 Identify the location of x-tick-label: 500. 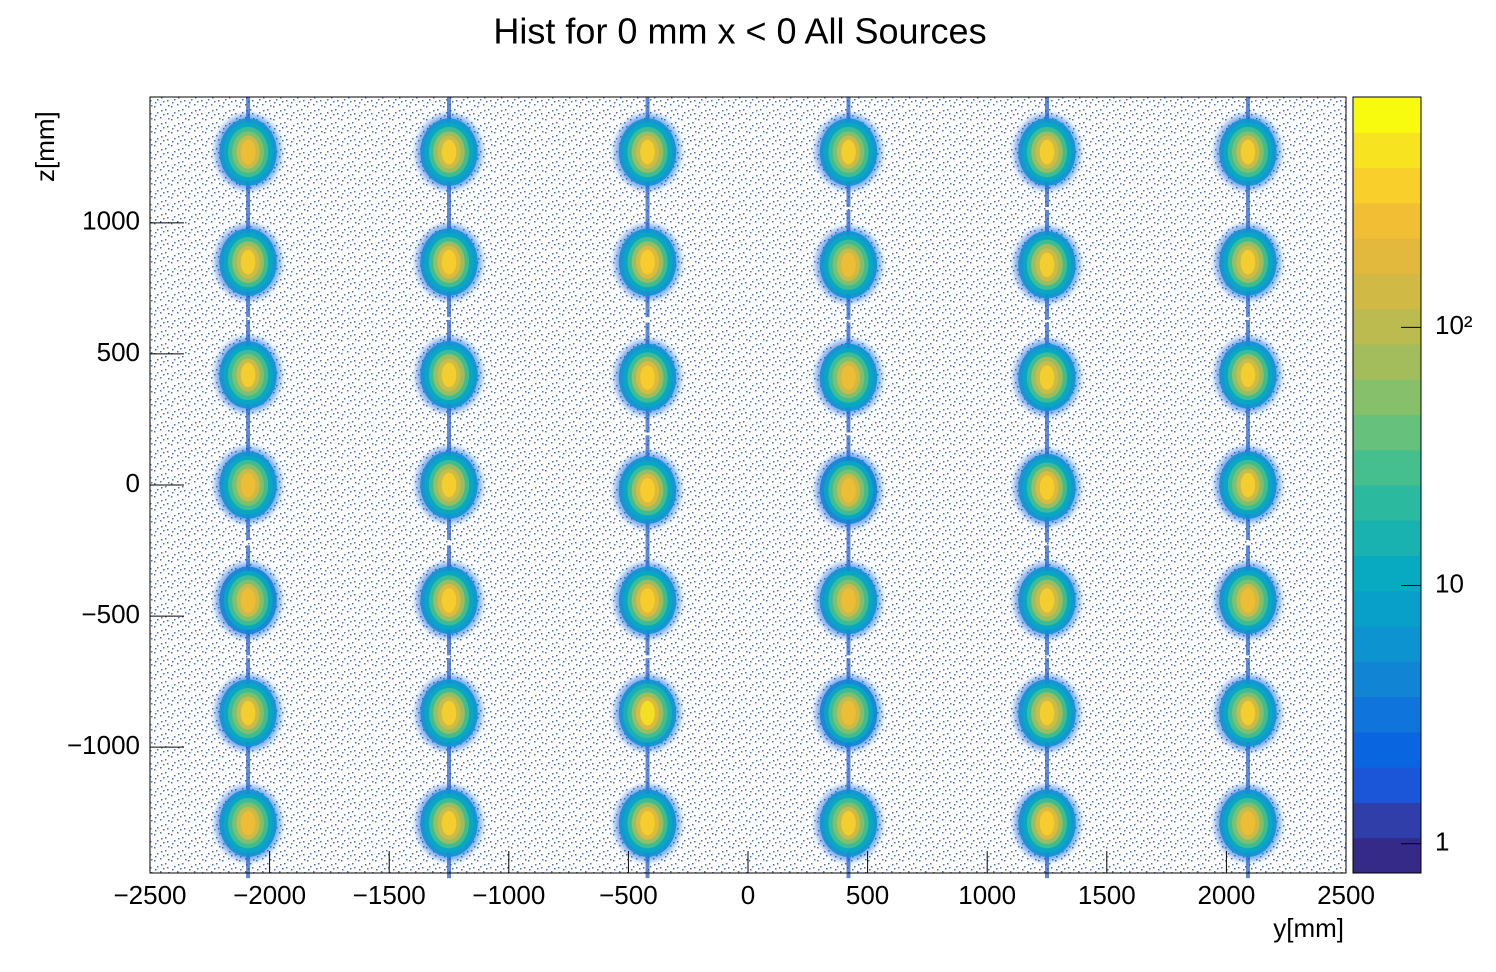
(867, 895).